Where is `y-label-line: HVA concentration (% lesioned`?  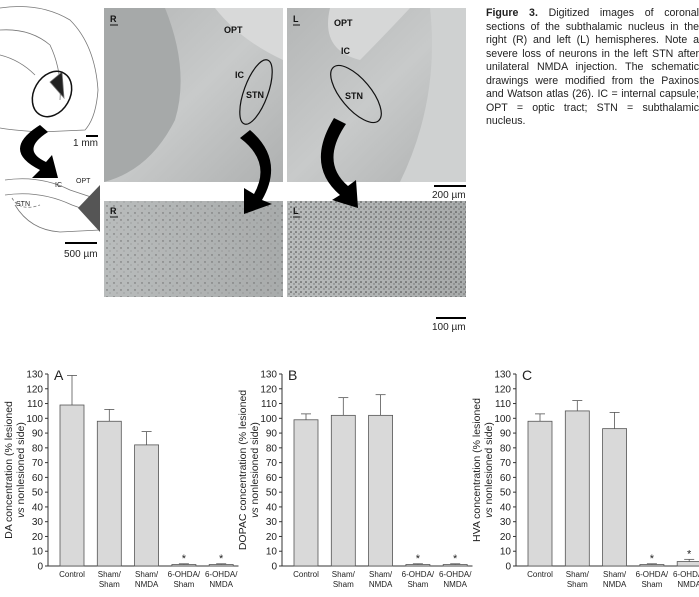
y-label-line: HVA concentration (% lesioned is located at coordinates (477, 470).